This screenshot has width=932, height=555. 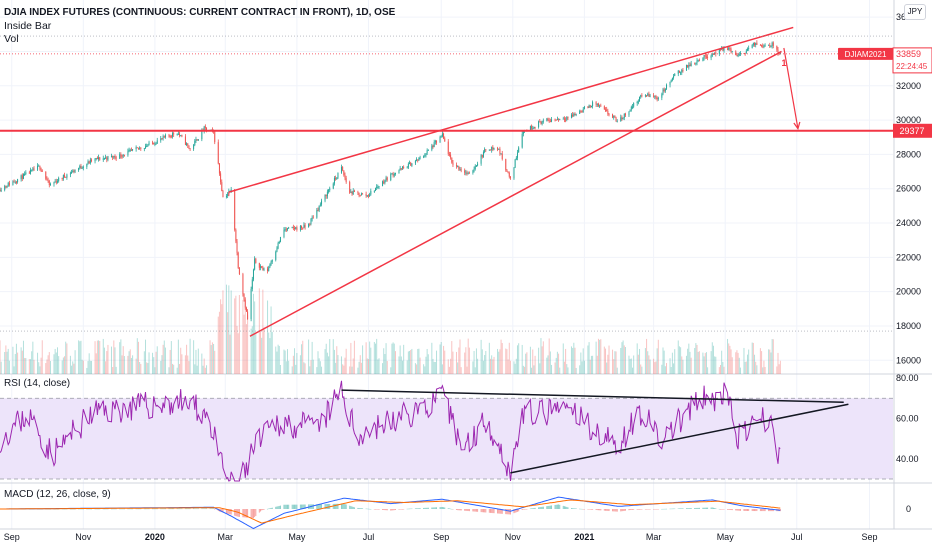 I want to click on macd-title: MACD (12, 26, close, 9), so click(x=57, y=494).